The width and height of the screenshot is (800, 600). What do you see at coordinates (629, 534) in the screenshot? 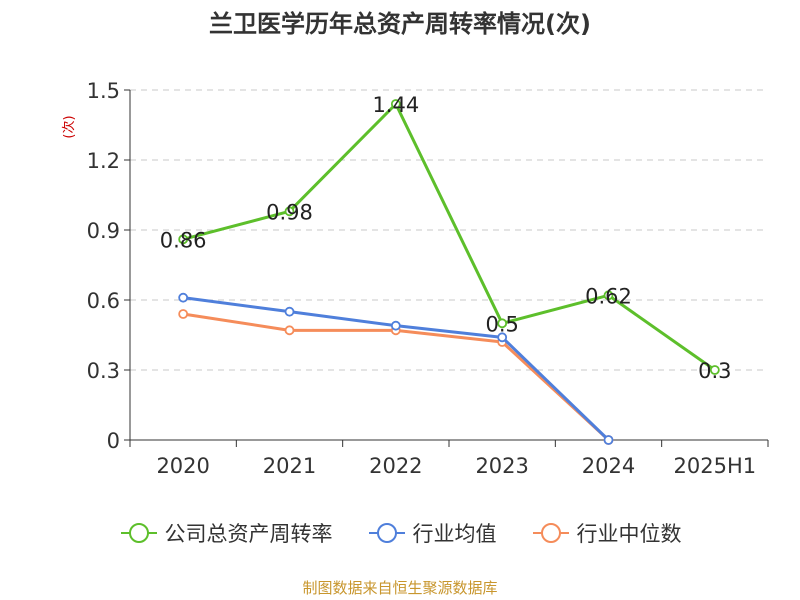
I see `legend-label: 行业中位数` at bounding box center [629, 534].